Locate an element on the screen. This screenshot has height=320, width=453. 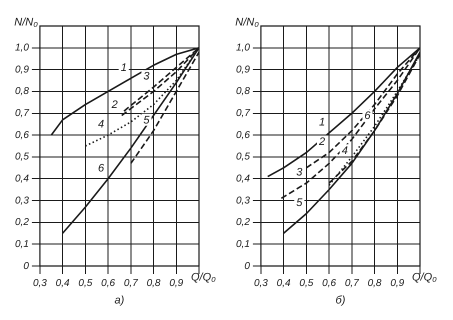
text: а) is located at coordinates (119, 300).